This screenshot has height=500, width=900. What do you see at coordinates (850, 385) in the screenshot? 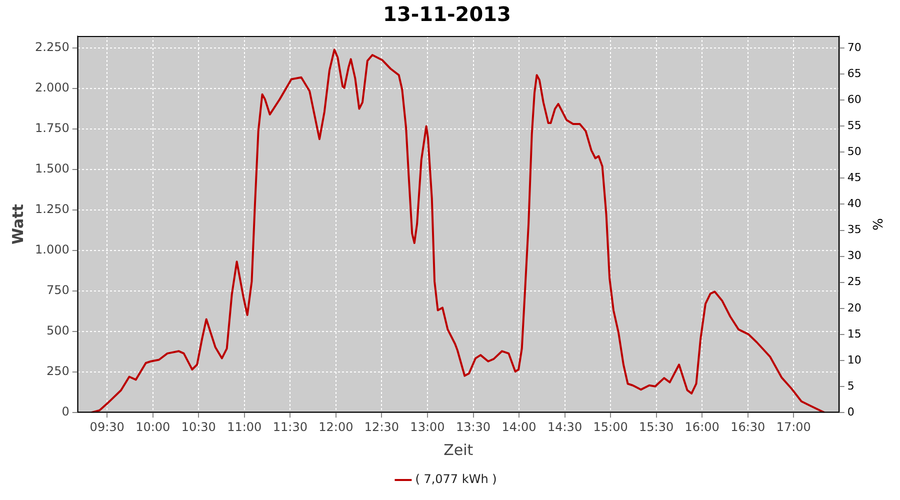
I see `y2-tick-label: 5` at bounding box center [850, 385].